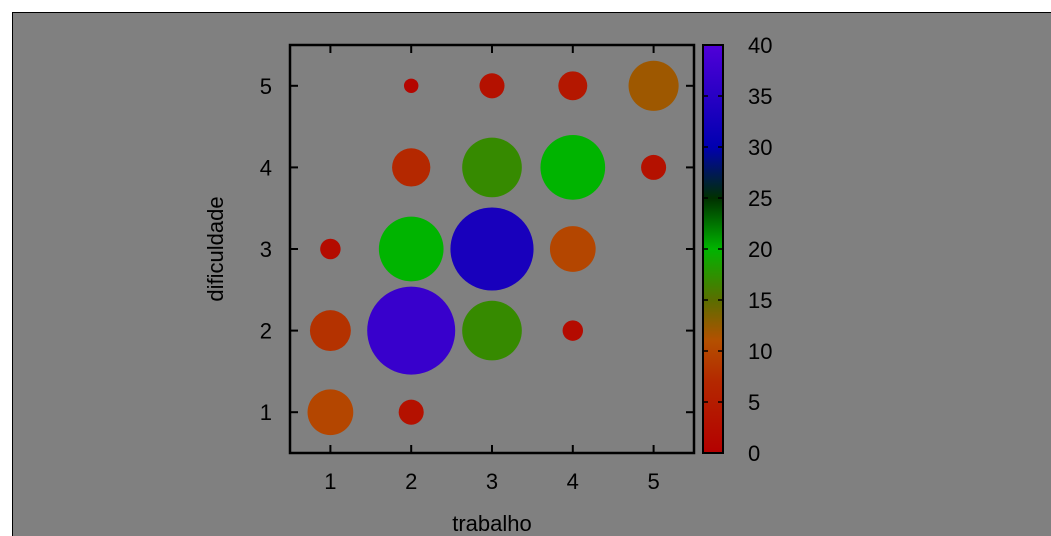 Image resolution: width=1051 pixels, height=536 pixels. Describe the element at coordinates (760, 351) in the screenshot. I see `colorbar-tick-label: 10` at that location.